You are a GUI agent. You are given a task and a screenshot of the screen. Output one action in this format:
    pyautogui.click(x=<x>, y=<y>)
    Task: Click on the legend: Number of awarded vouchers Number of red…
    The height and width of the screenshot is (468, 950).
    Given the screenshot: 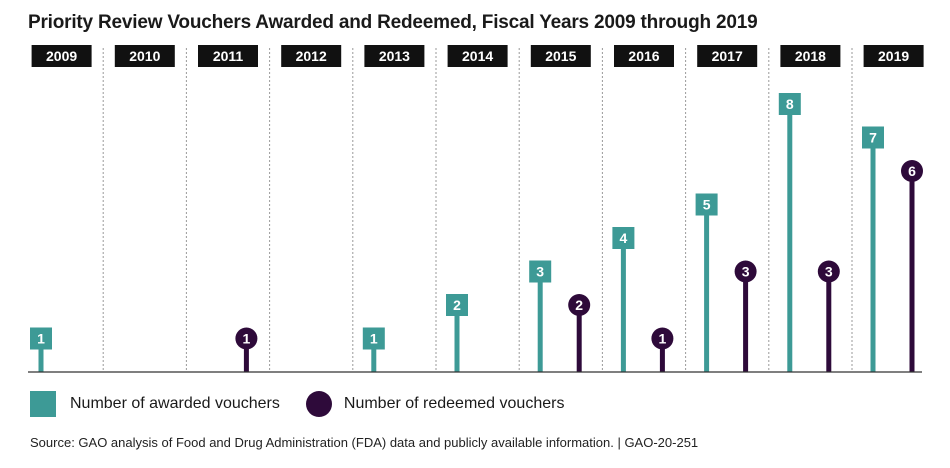 What is the action you would take?
    pyautogui.click(x=297, y=404)
    